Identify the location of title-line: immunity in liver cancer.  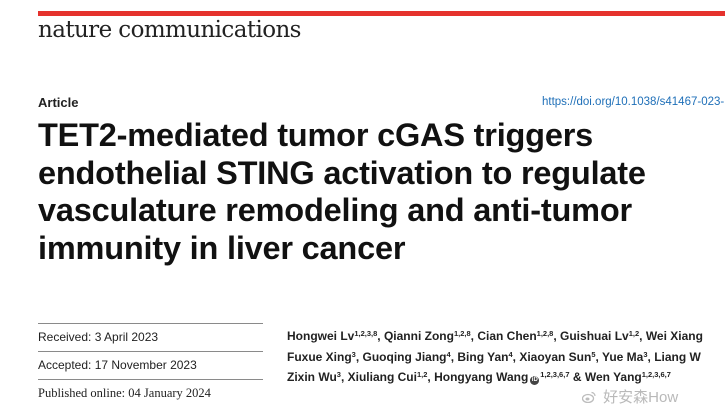
(222, 247).